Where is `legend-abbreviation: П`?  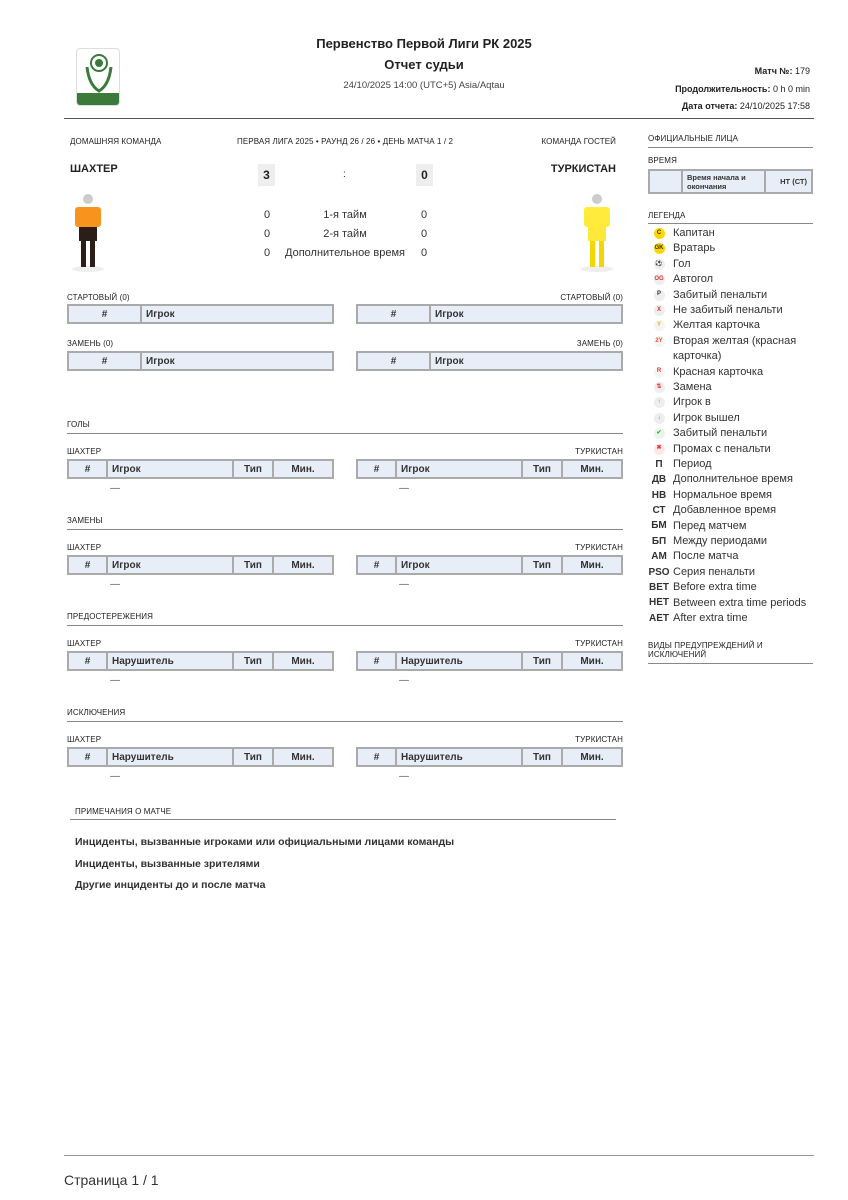
legend-abbreviation: П is located at coordinates (659, 464).